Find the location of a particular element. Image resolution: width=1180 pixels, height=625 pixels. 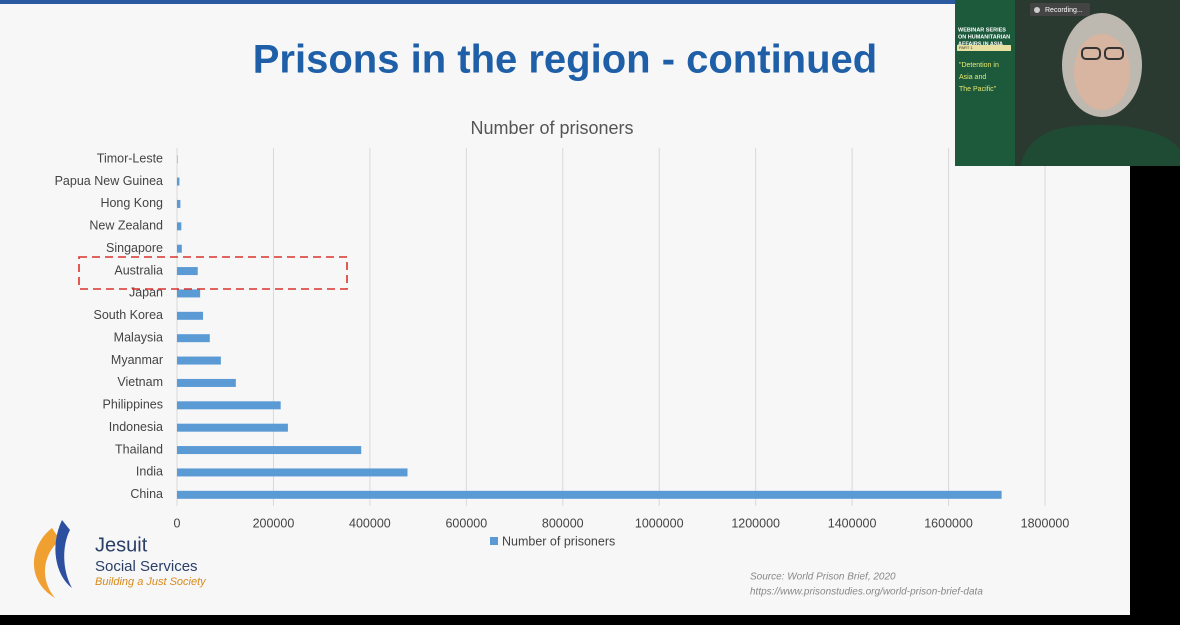

logo-subtitle: Social Services is located at coordinates (146, 566).